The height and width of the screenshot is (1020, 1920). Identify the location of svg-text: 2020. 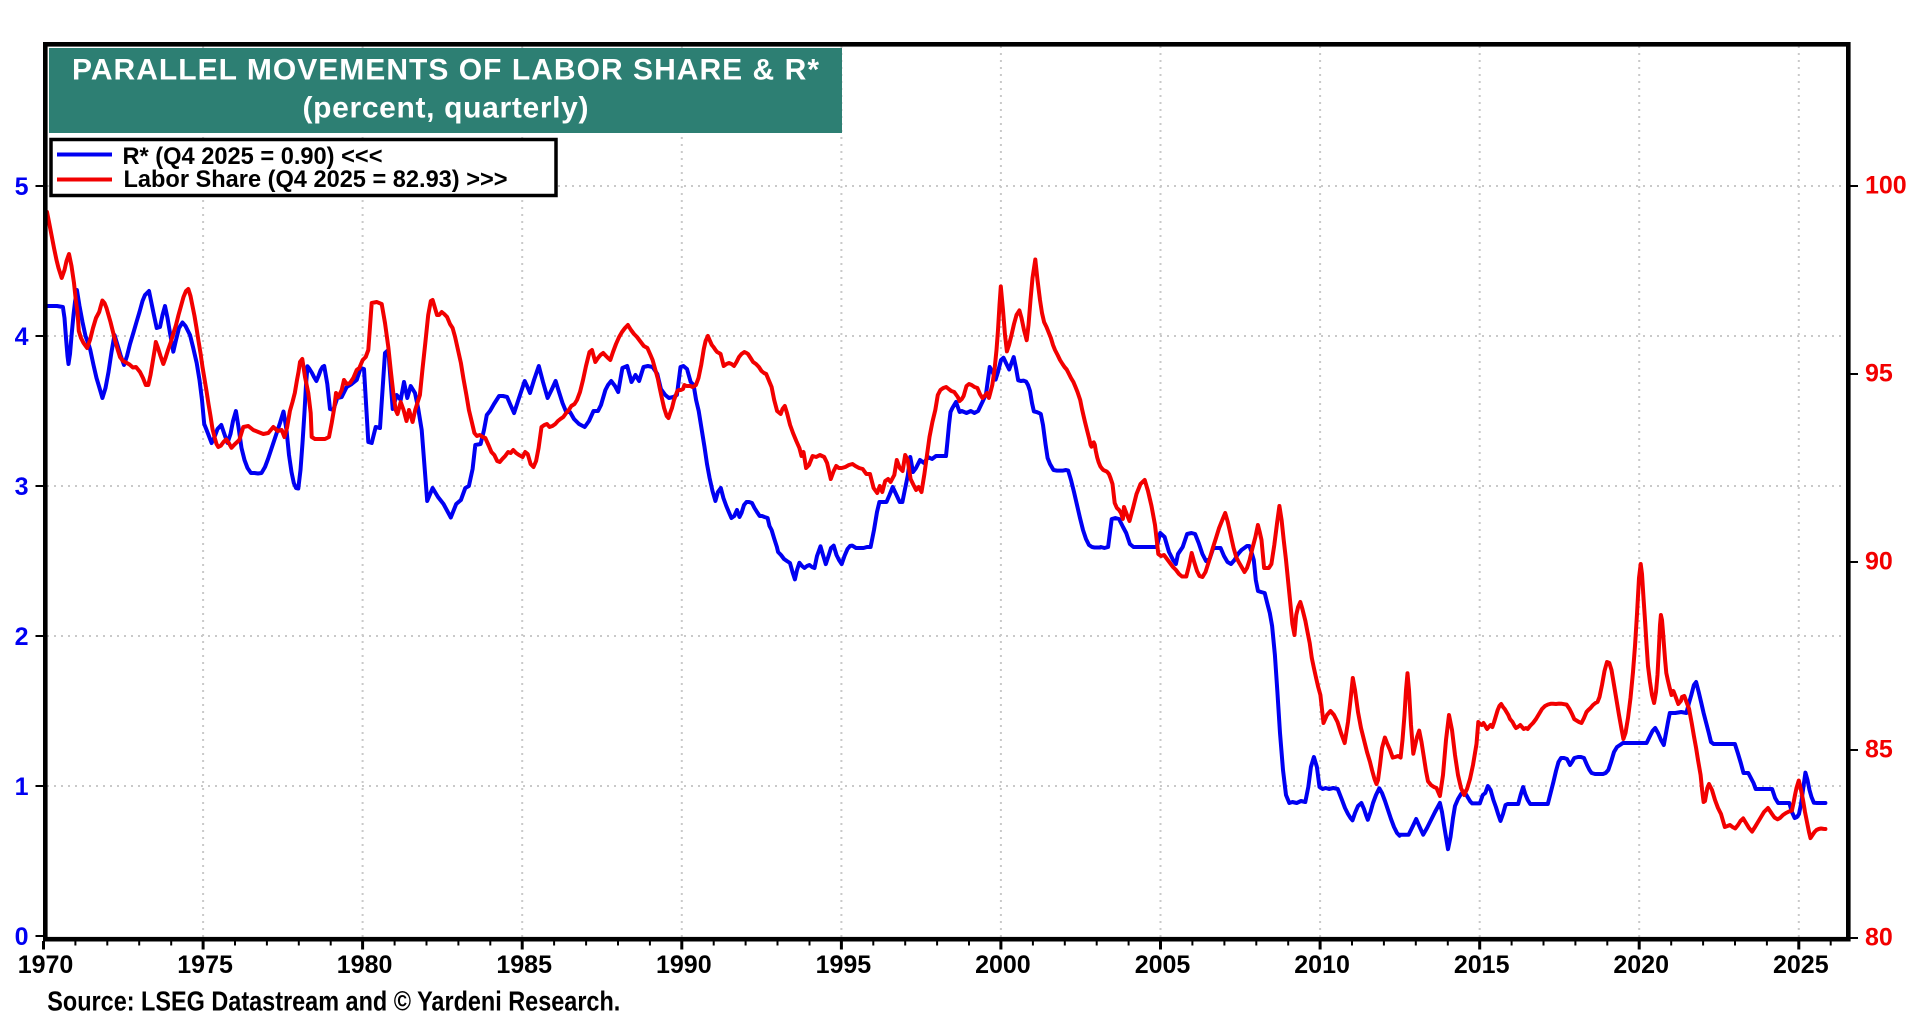
(1641, 965).